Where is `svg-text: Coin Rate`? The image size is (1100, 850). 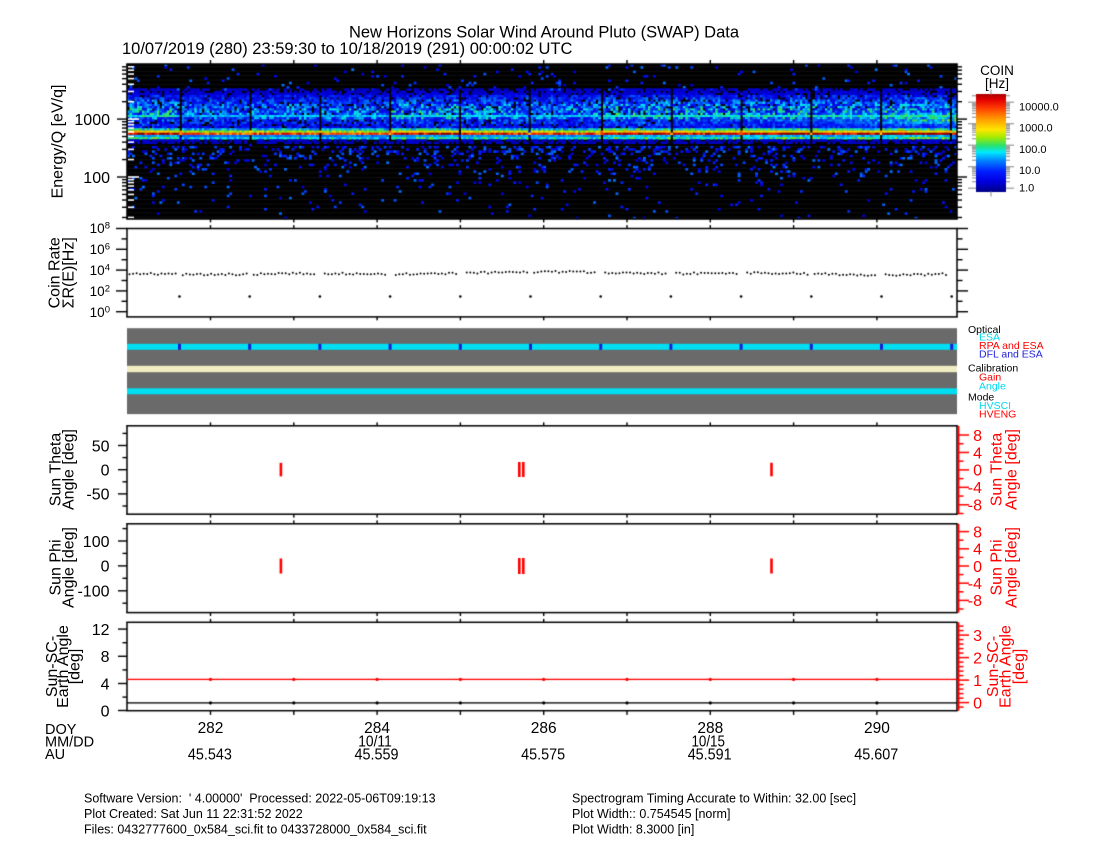
svg-text: Coin Rate is located at coordinates (54, 272).